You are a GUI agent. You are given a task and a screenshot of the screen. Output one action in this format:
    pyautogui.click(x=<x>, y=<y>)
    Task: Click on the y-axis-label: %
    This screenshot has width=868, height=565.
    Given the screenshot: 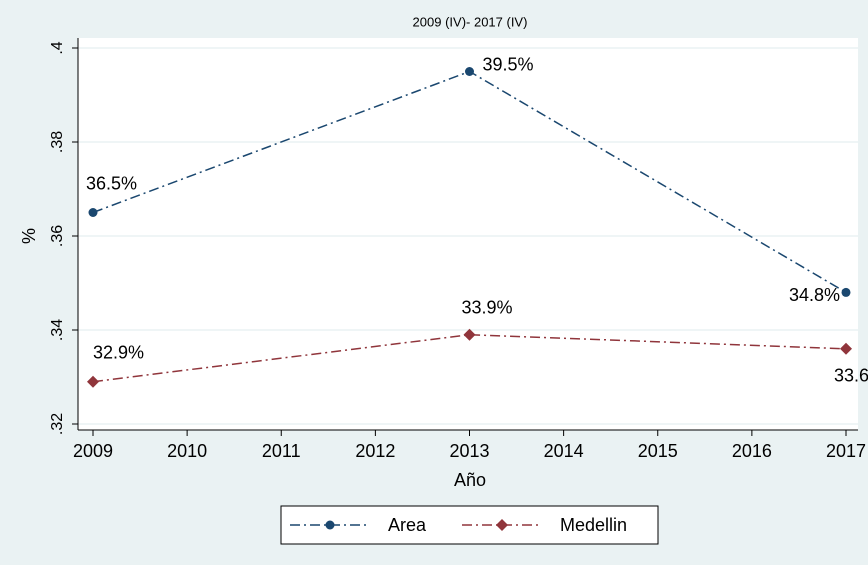 What is the action you would take?
    pyautogui.click(x=29, y=236)
    